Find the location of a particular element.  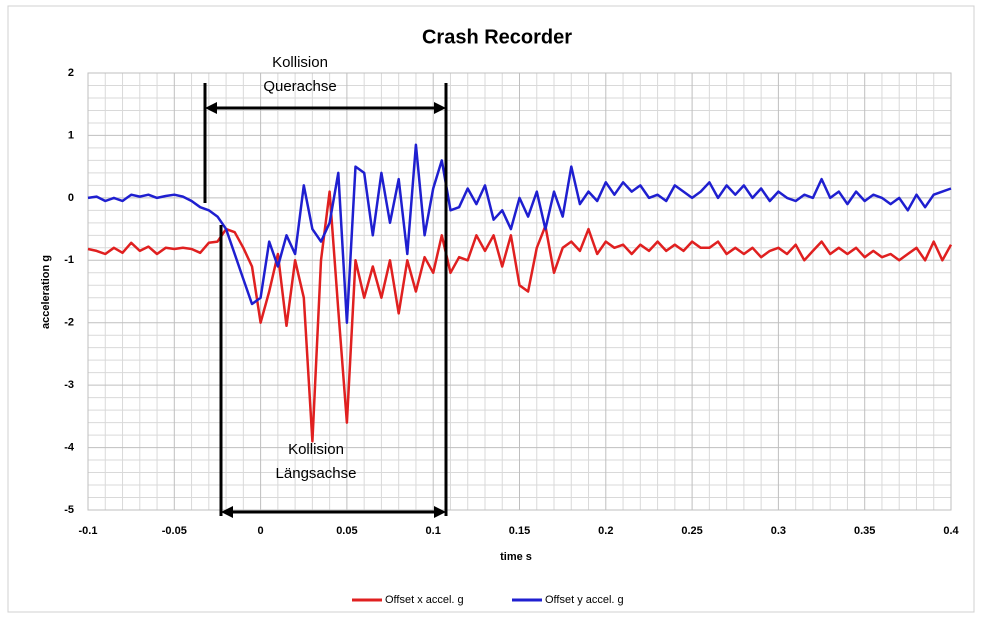

y-tick-label: -1 is located at coordinates (69, 260).